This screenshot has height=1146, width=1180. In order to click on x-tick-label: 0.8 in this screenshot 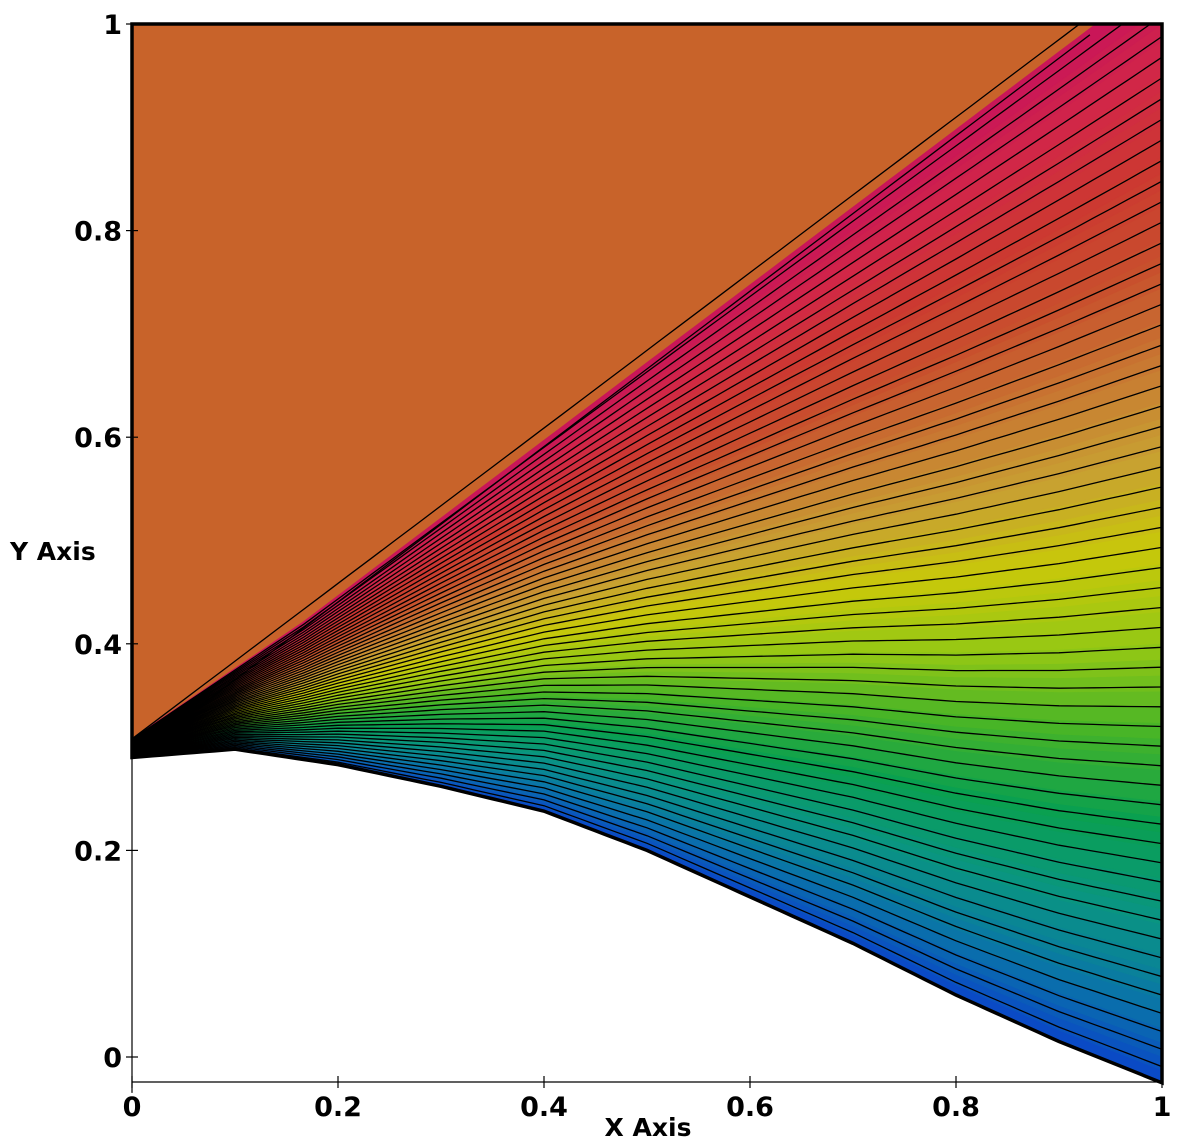, I will do `click(956, 1107)`.